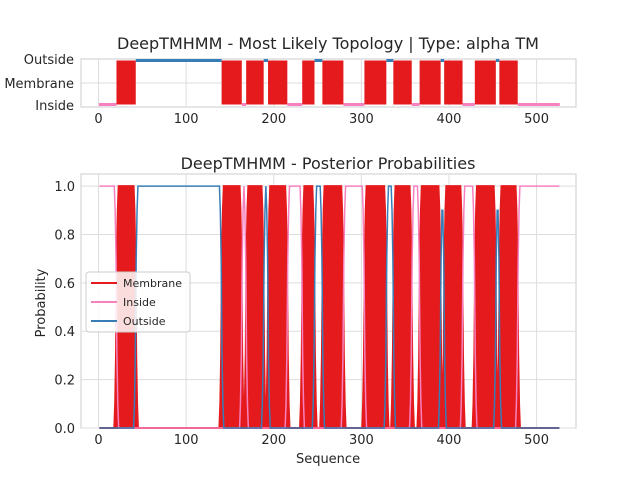 This screenshot has width=640, height=480. Describe the element at coordinates (361, 440) in the screenshot. I see `posterior-x-tick-label: 300` at that location.